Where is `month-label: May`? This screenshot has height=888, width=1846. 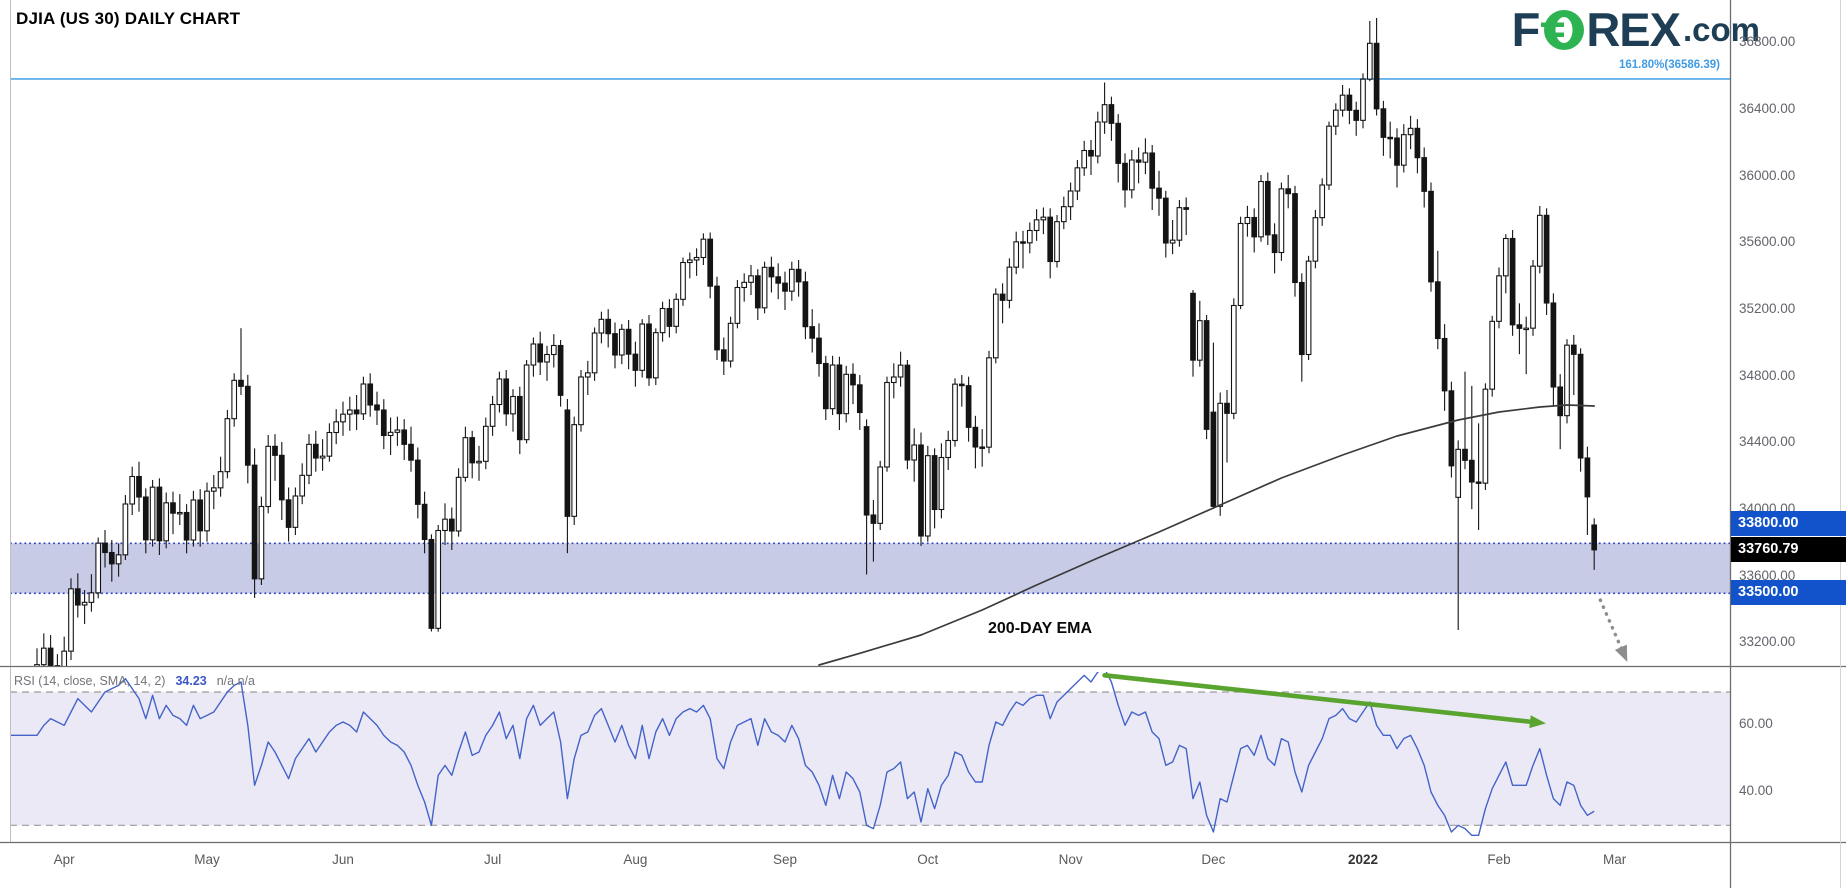
month-label: May is located at coordinates (207, 859).